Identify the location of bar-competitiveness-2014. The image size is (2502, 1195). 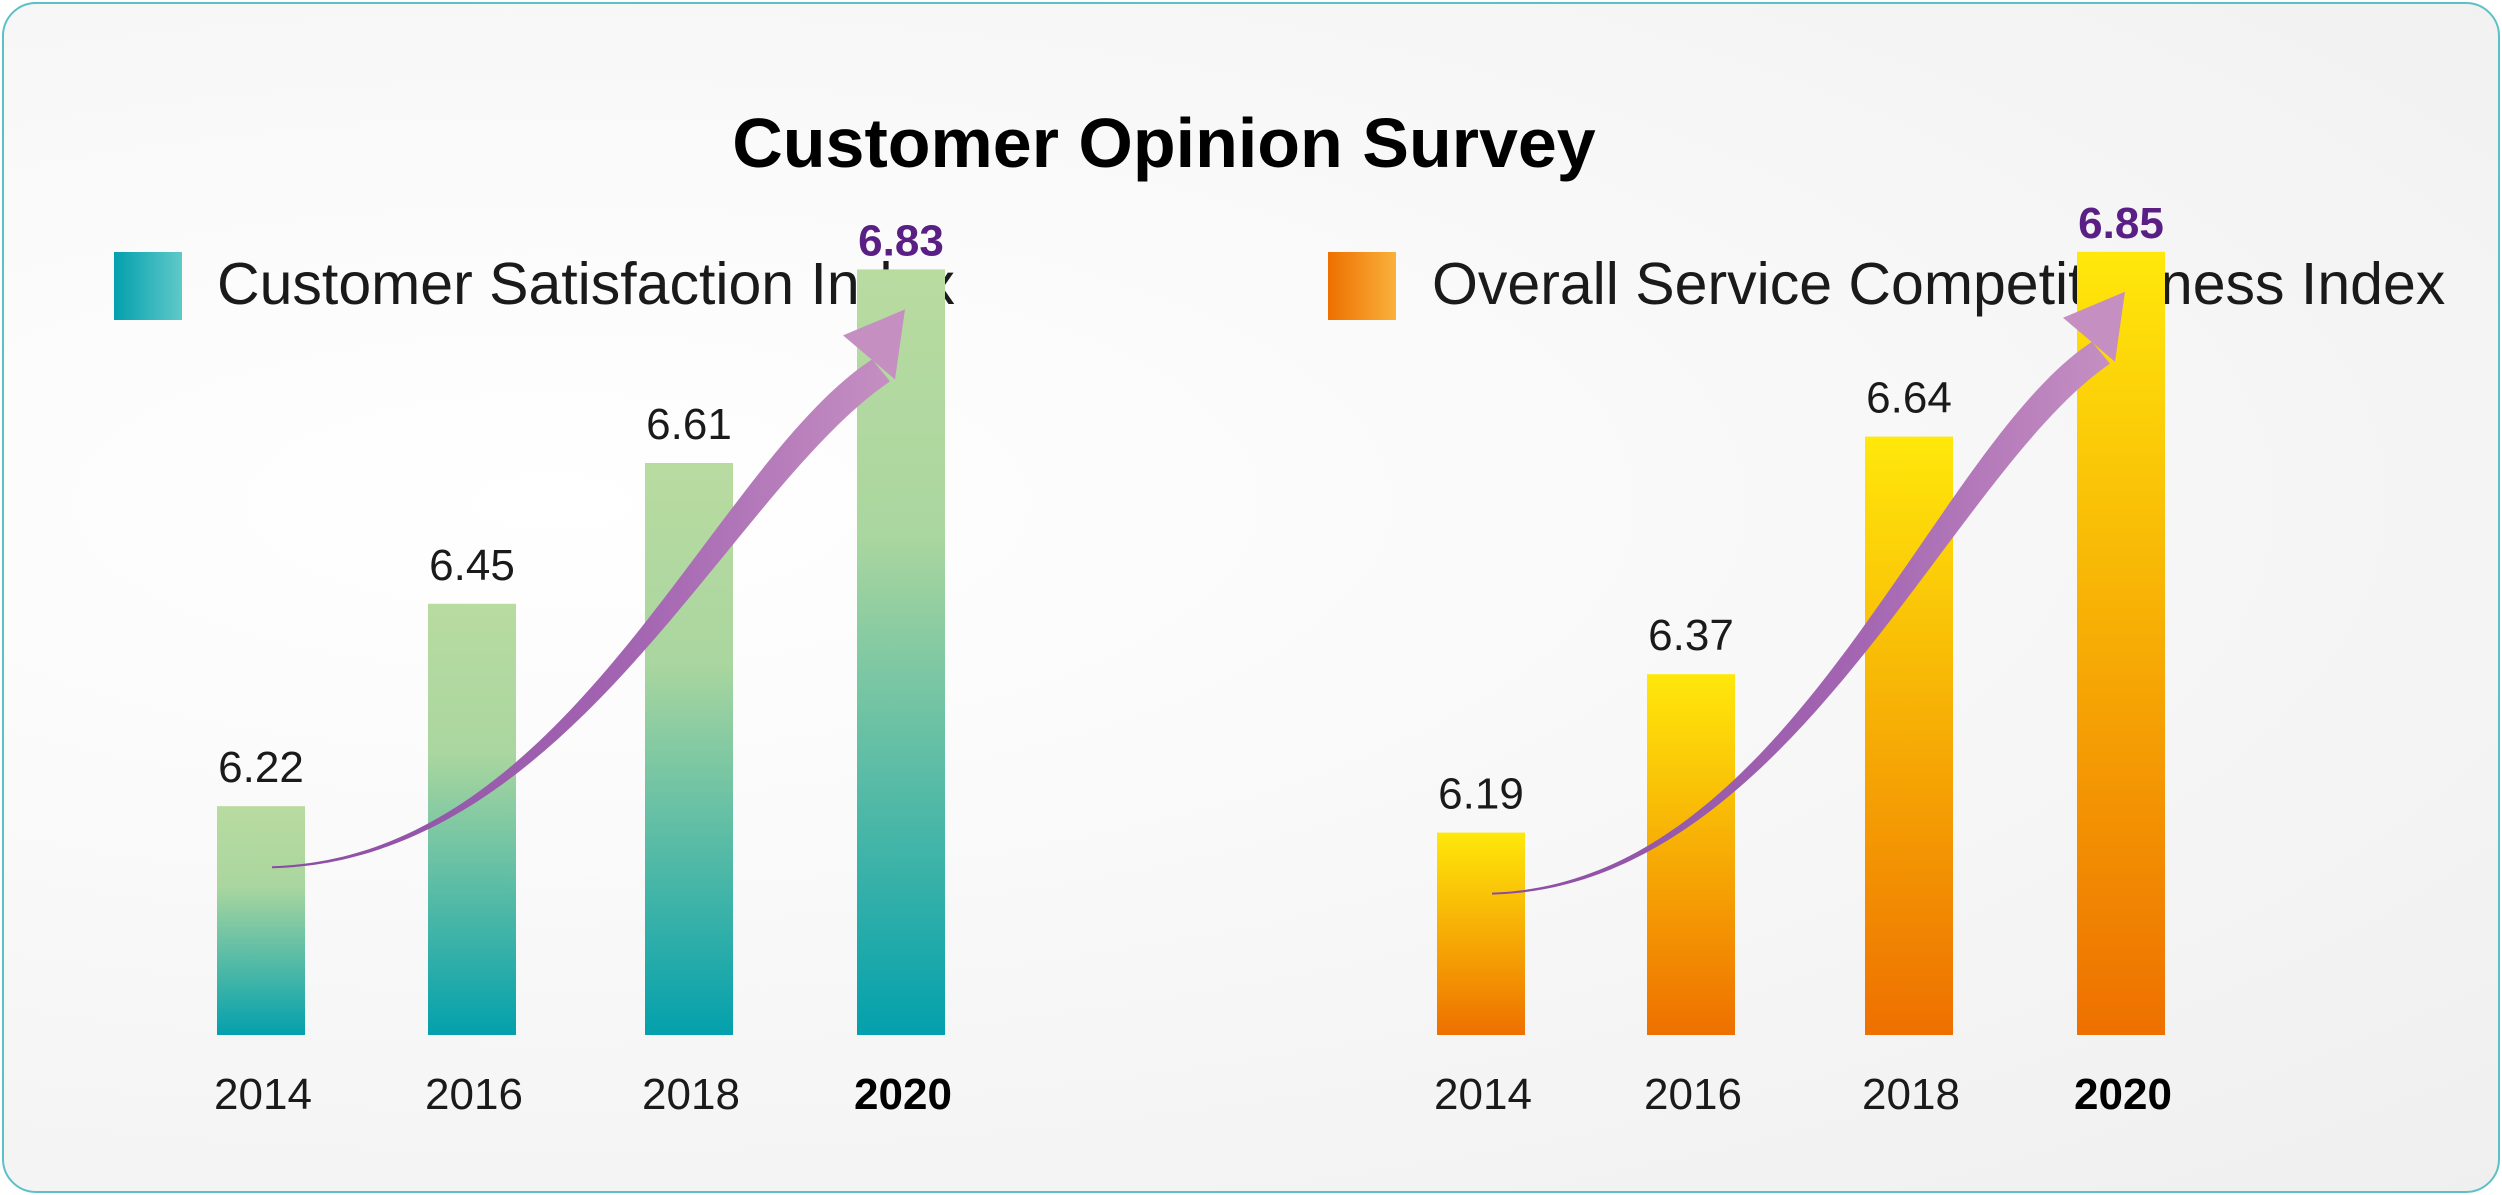
(1481, 933).